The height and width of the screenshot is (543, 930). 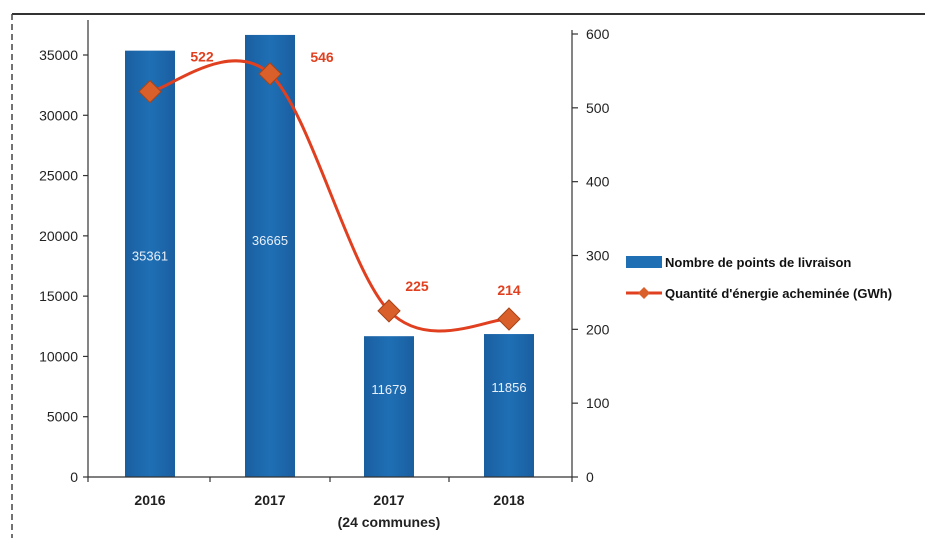 What do you see at coordinates (62, 417) in the screenshot?
I see `y-left-tick-label: 5000` at bounding box center [62, 417].